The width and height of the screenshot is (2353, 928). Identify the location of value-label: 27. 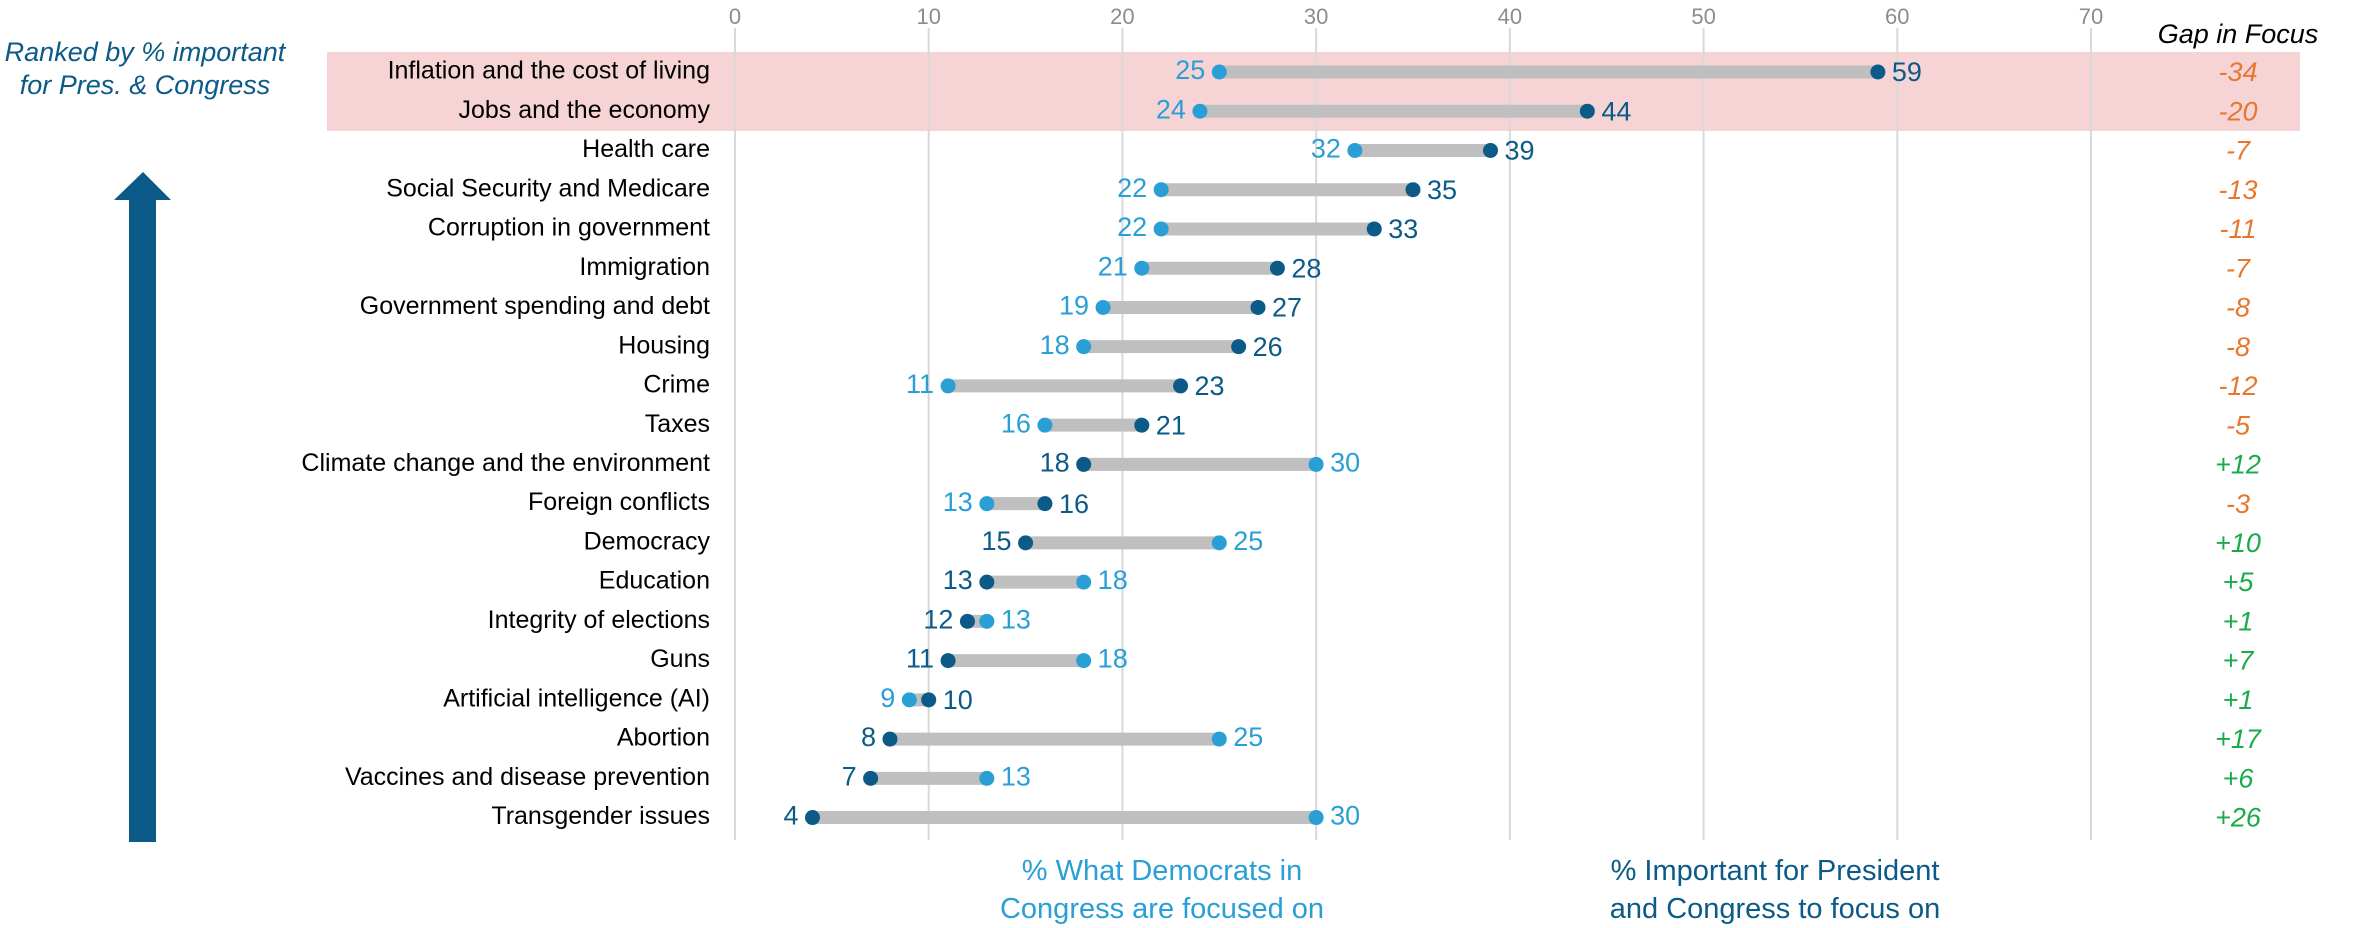
(1287, 308).